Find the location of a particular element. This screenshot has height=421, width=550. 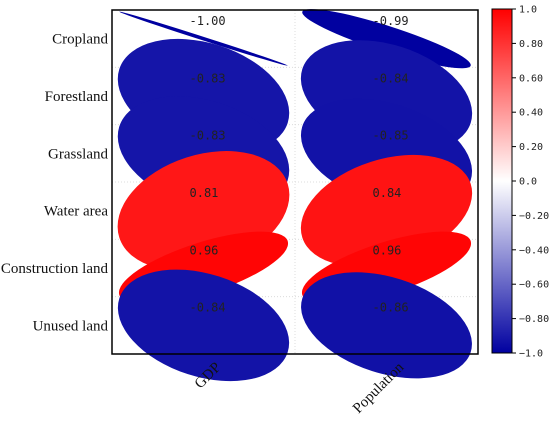

colorbar-gradient is located at coordinates (502, 181).